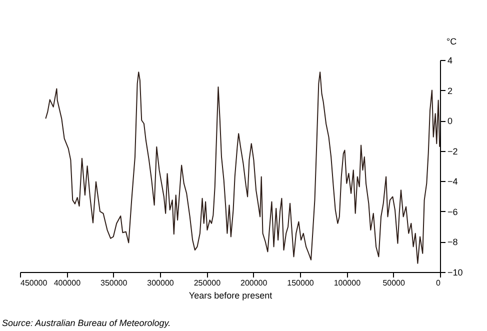  What do you see at coordinates (455, 273) in the screenshot?
I see `y-tick-label: −10` at bounding box center [455, 273].